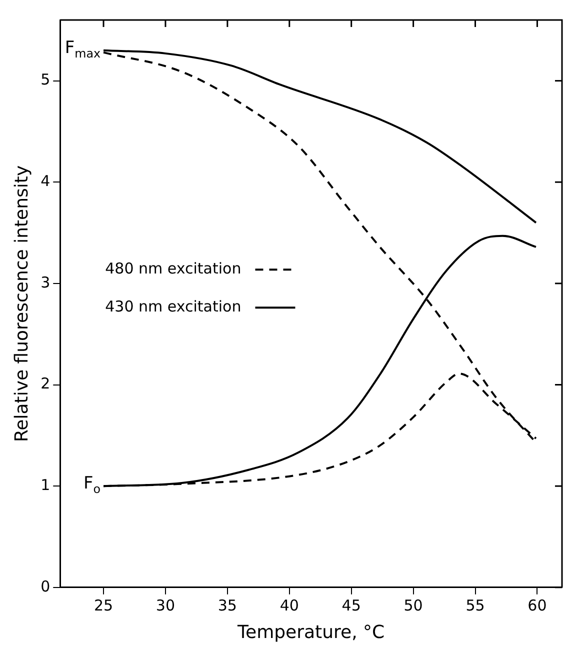 Image resolution: width=580 pixels, height=656 pixels. What do you see at coordinates (289, 605) in the screenshot?
I see `x-tick-label: 40` at bounding box center [289, 605].